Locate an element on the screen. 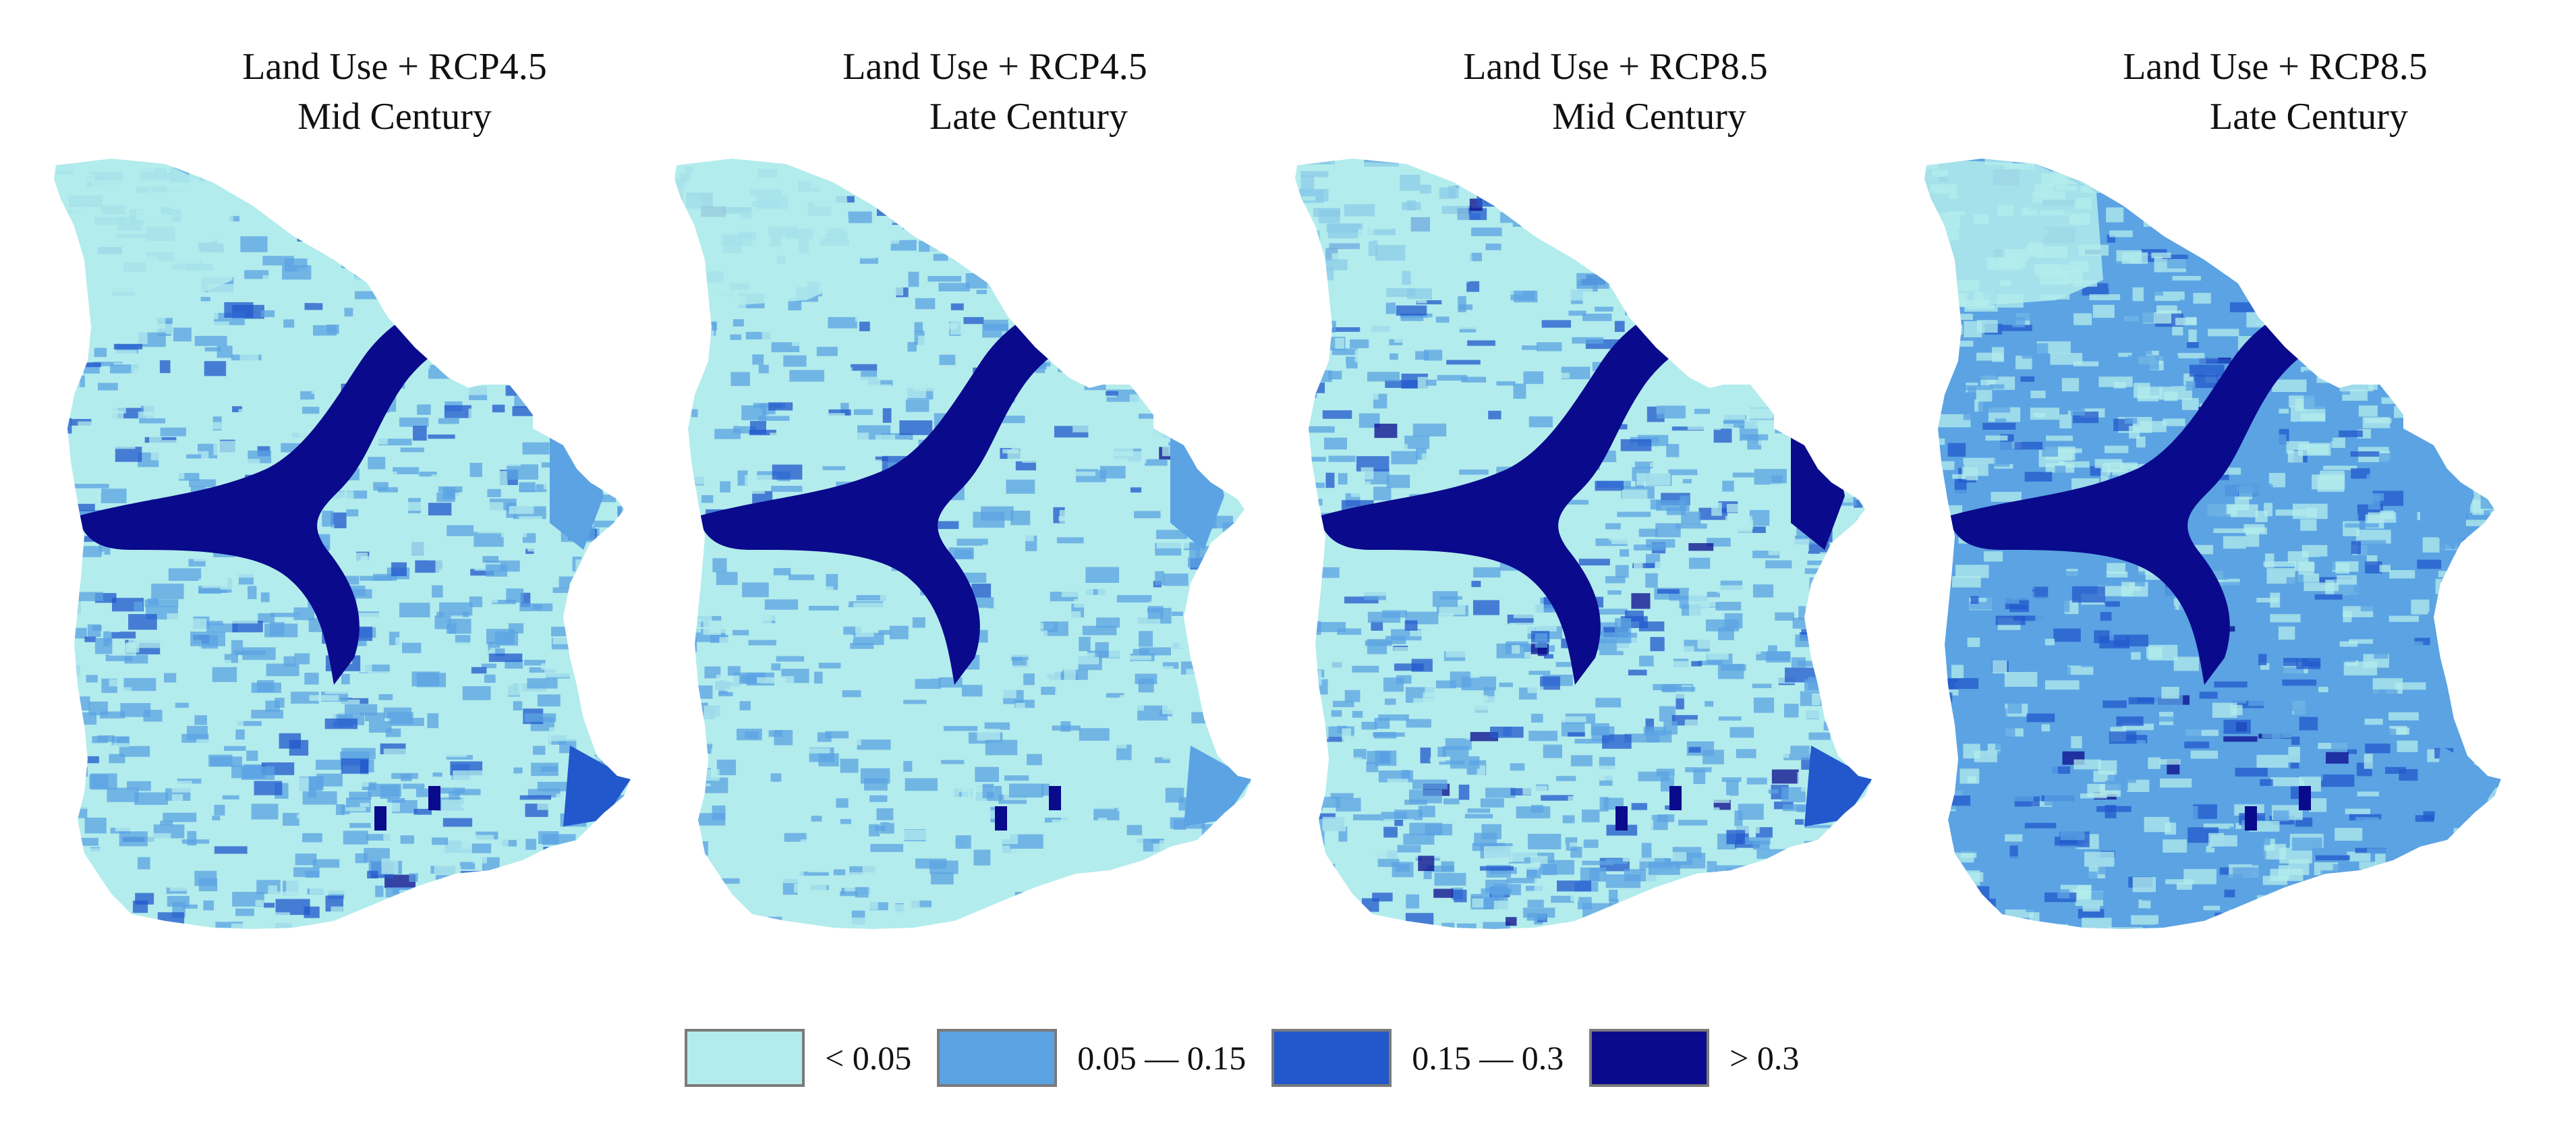 Image resolution: width=2576 pixels, height=1124 pixels. panel-title-2: Land Use + RCP4.5 Late Century is located at coordinates (995, 92).